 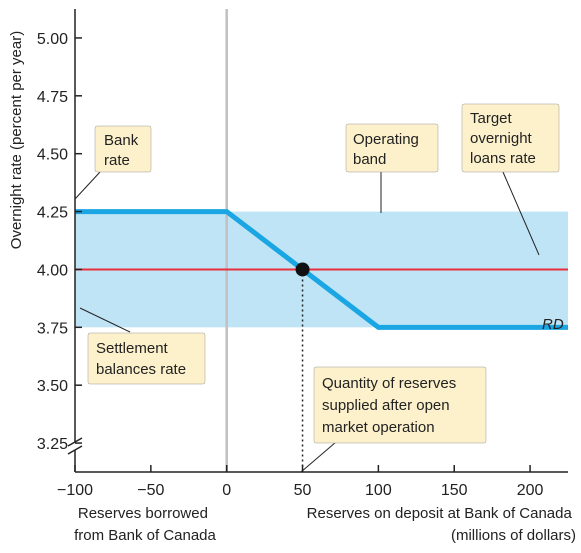 I want to click on x-axis-label-left: Reserves borrowed from Bank of Canada, so click(x=145, y=524).